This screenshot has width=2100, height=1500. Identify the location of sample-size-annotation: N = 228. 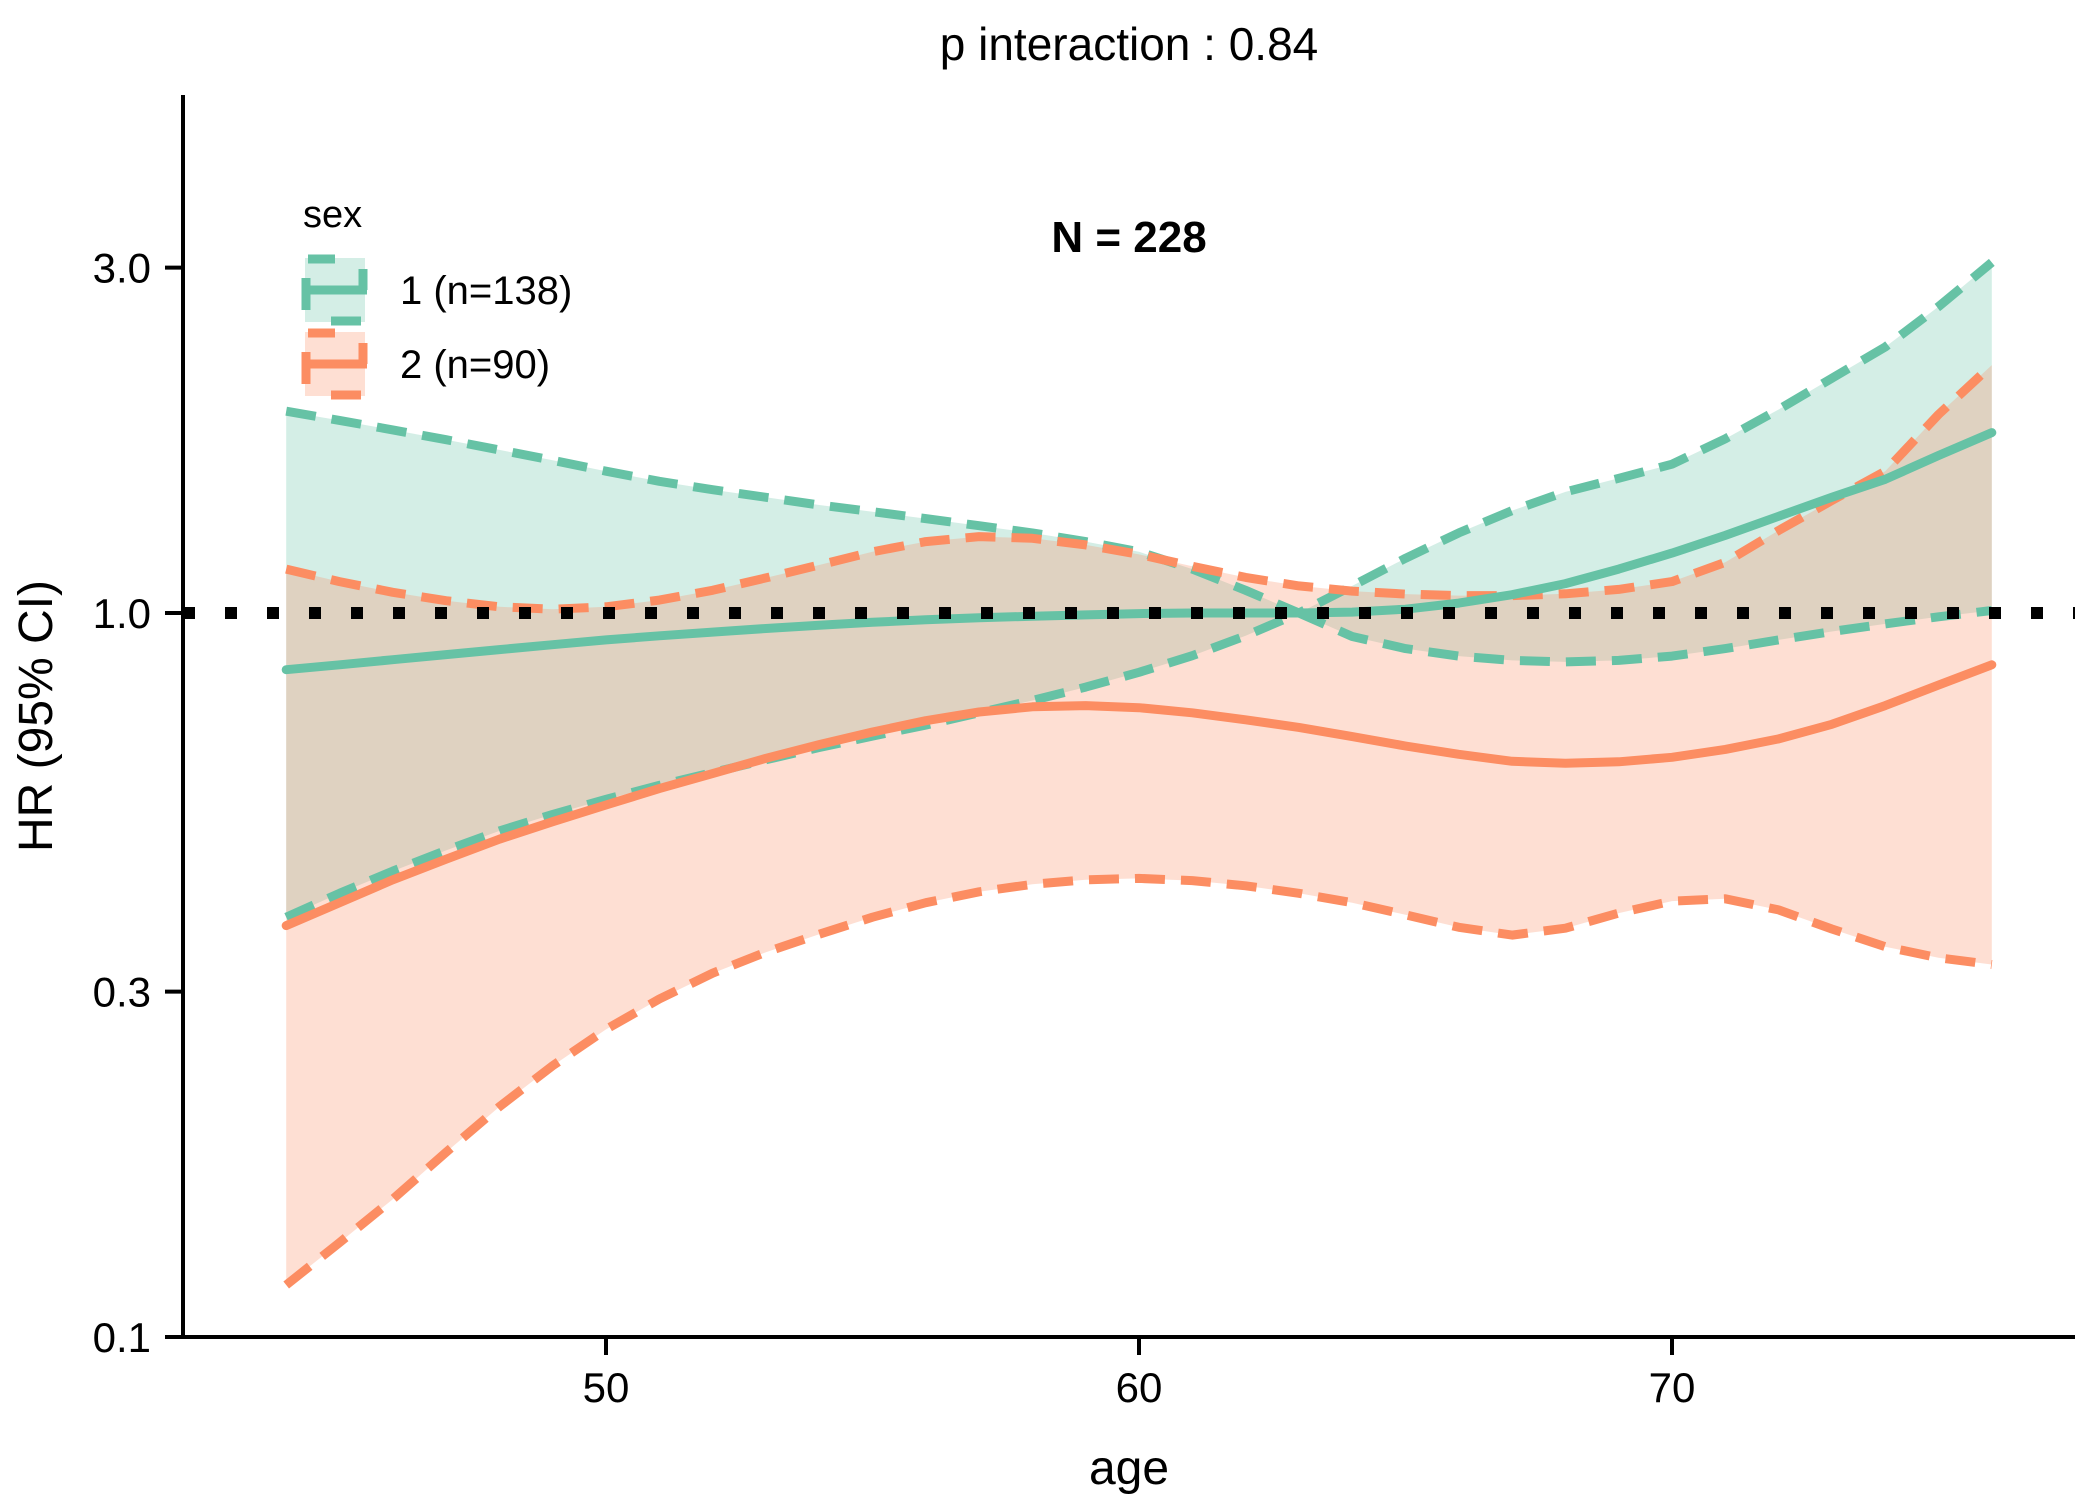
(1128, 237).